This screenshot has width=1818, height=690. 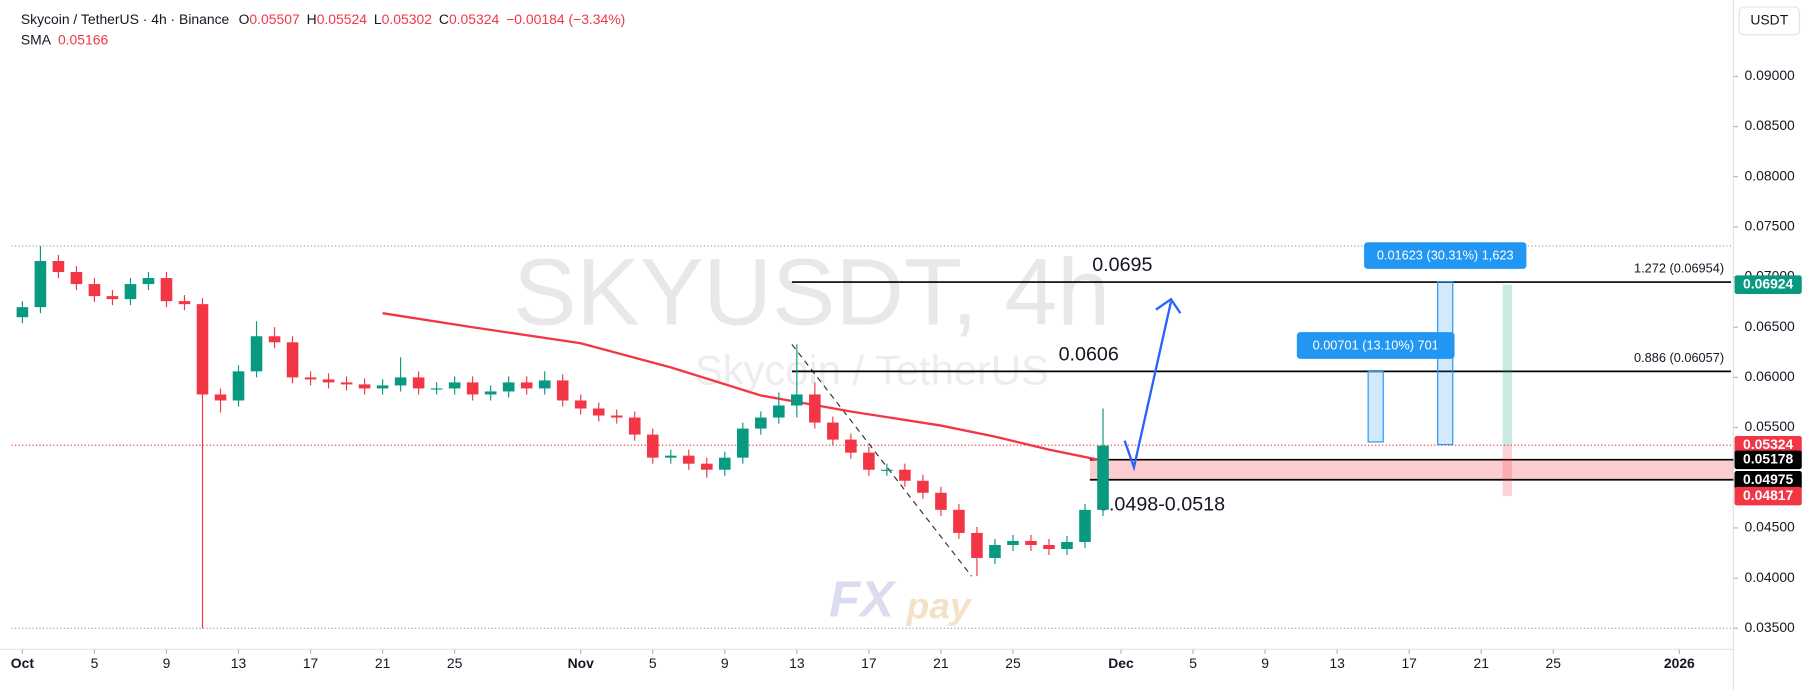 What do you see at coordinates (1375, 406) in the screenshot?
I see `measure-bar` at bounding box center [1375, 406].